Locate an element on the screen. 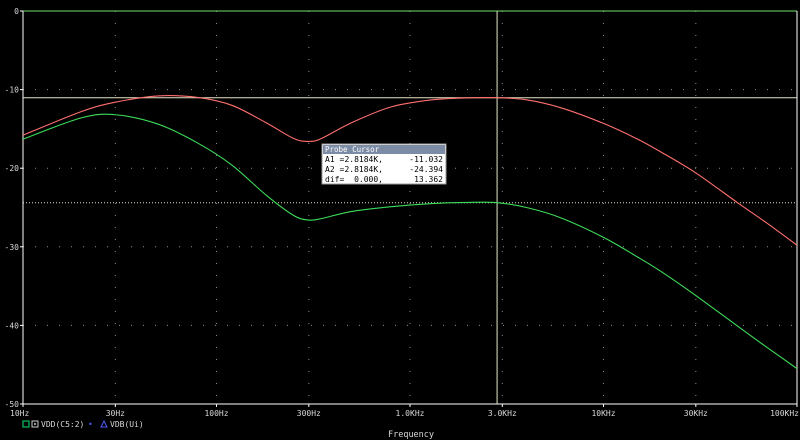 Image resolution: width=800 pixels, height=440 pixels. marker-box-icon is located at coordinates (35, 424).